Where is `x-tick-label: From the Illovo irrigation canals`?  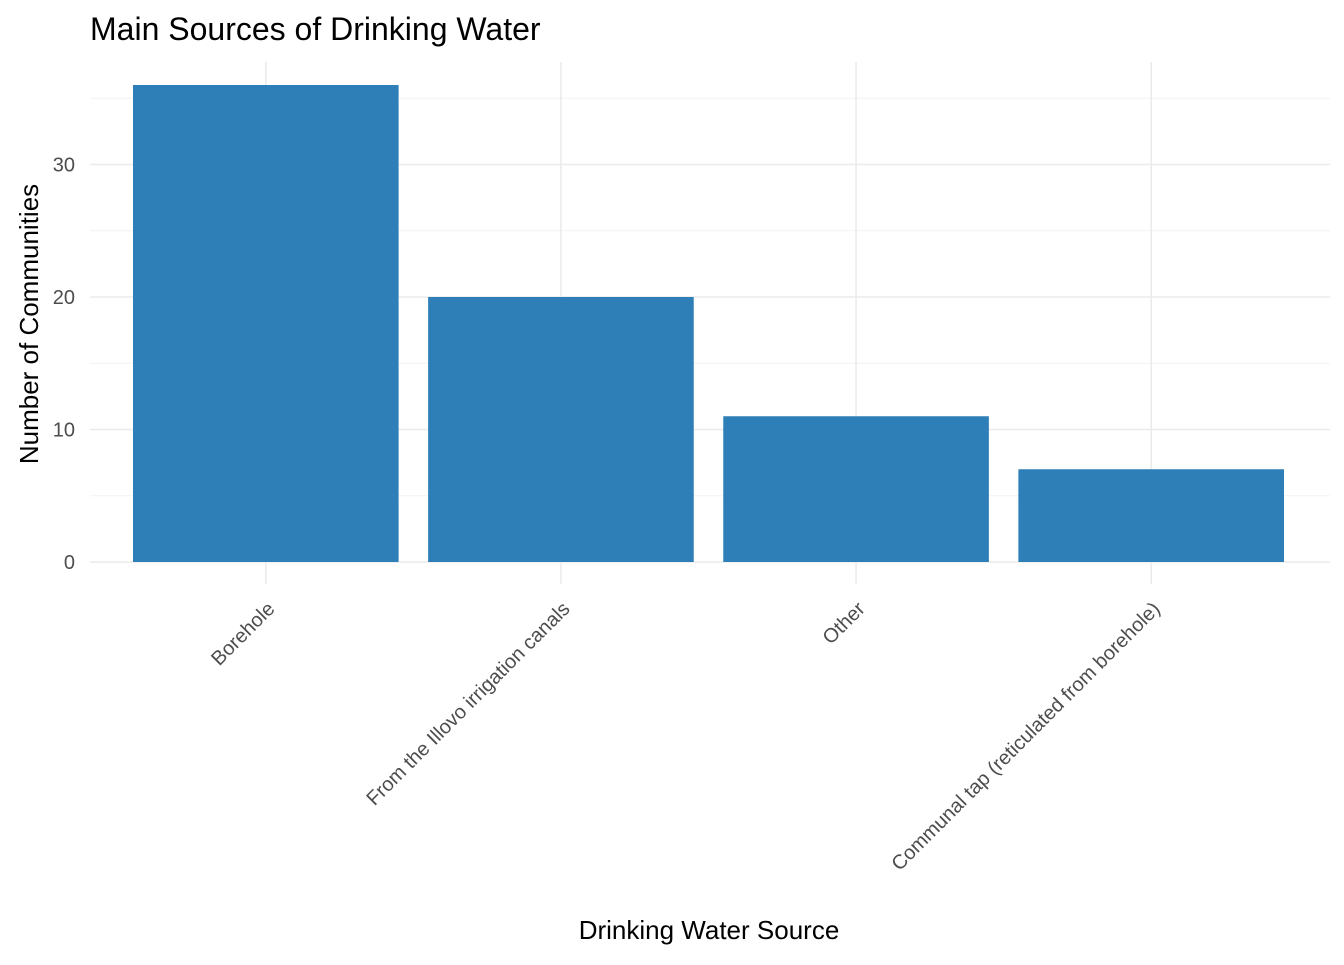 x-tick-label: From the Illovo irrigation canals is located at coordinates (468, 704).